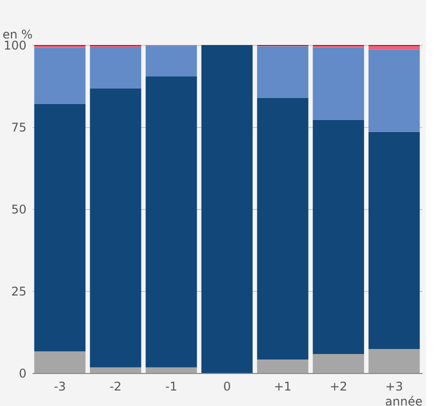  I want to click on x-tick-label: +3, so click(394, 387).